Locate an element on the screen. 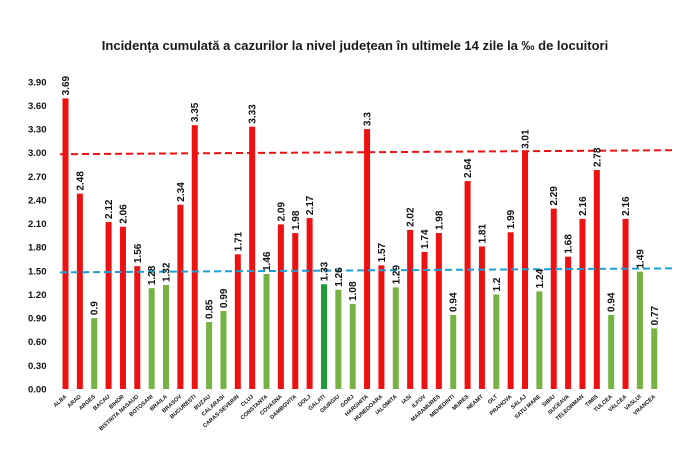 Image resolution: width=684 pixels, height=449 pixels. data-label: 2.64 is located at coordinates (468, 168).